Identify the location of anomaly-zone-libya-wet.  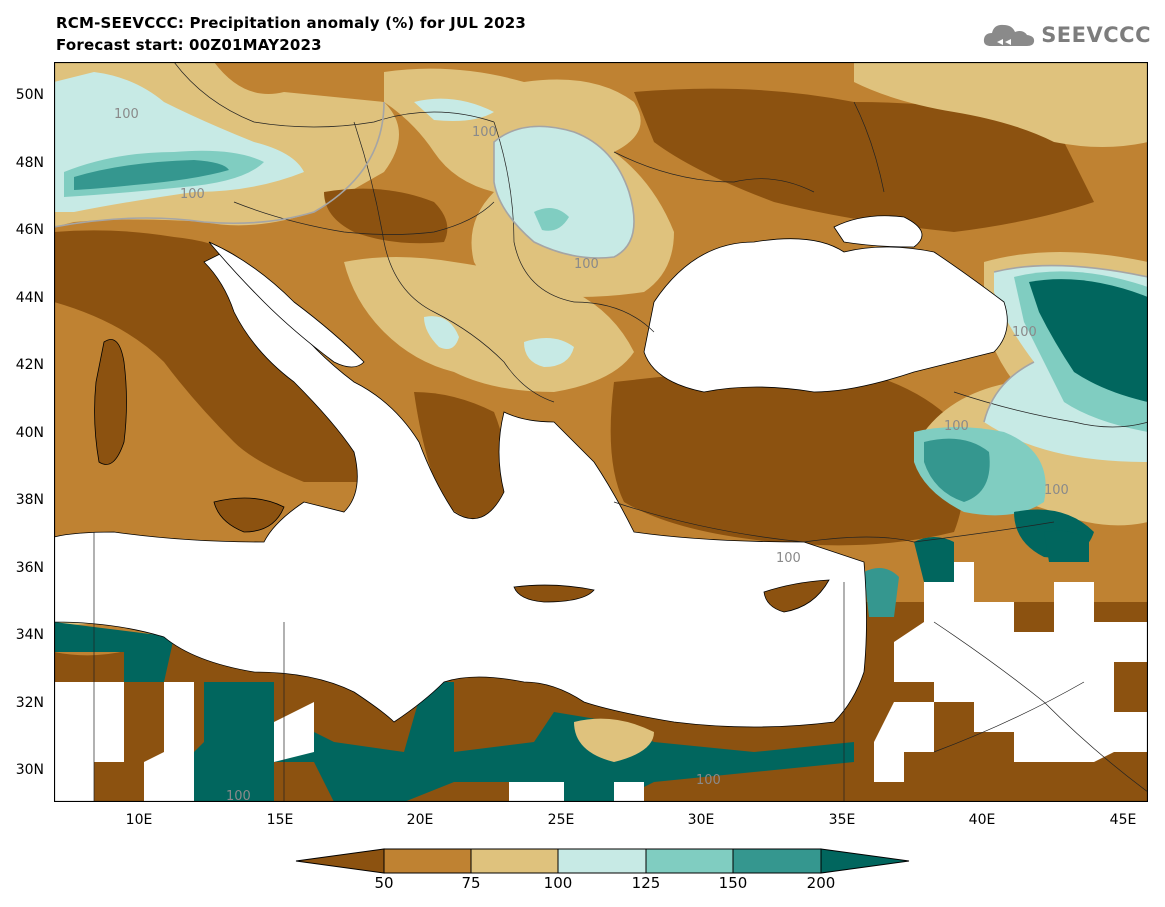
(524, 742).